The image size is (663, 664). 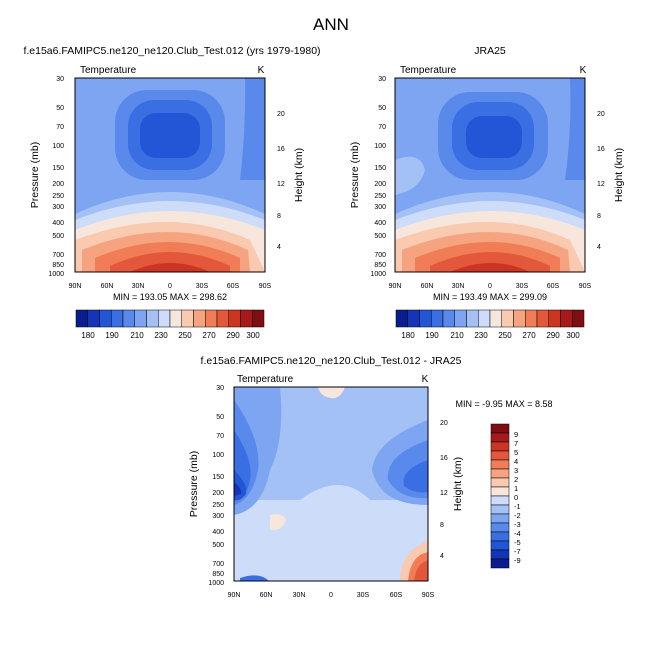 I want to click on diff-y2tick-label: 4, so click(x=442, y=556).